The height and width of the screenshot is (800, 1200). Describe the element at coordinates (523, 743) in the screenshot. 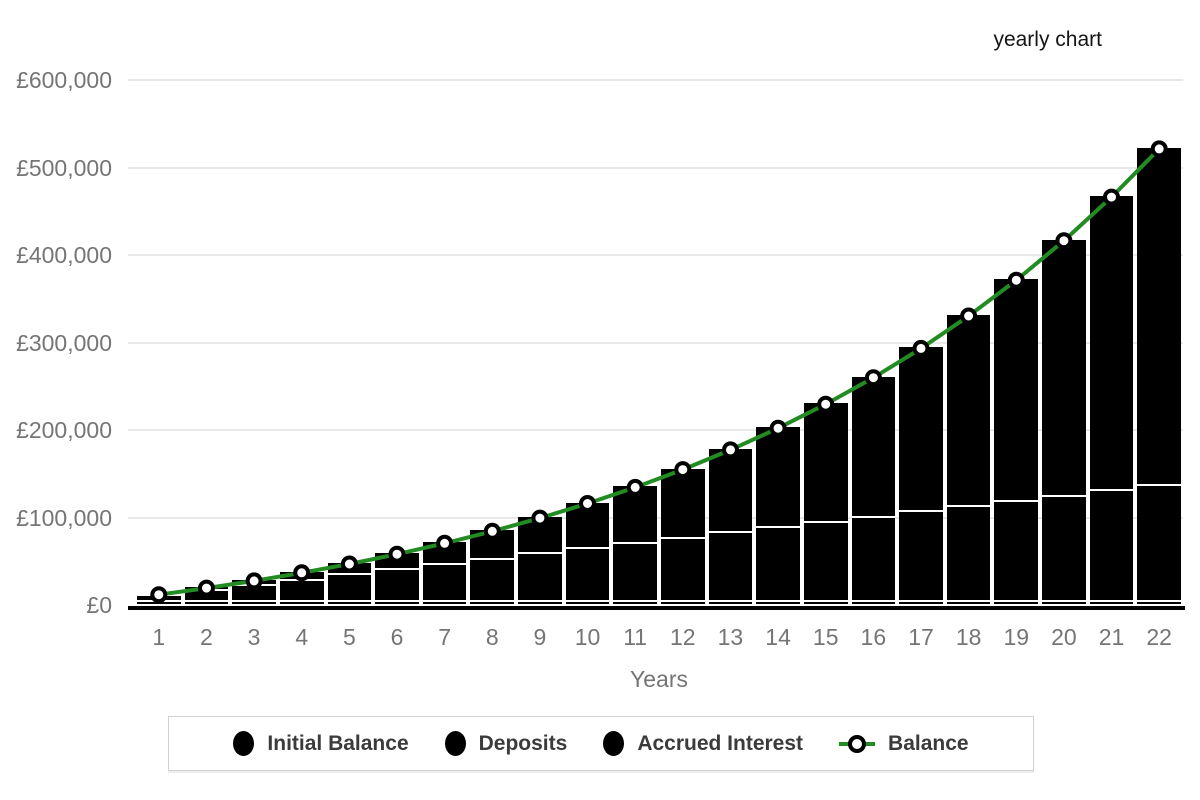

I see `legend-label: Deposits` at that location.